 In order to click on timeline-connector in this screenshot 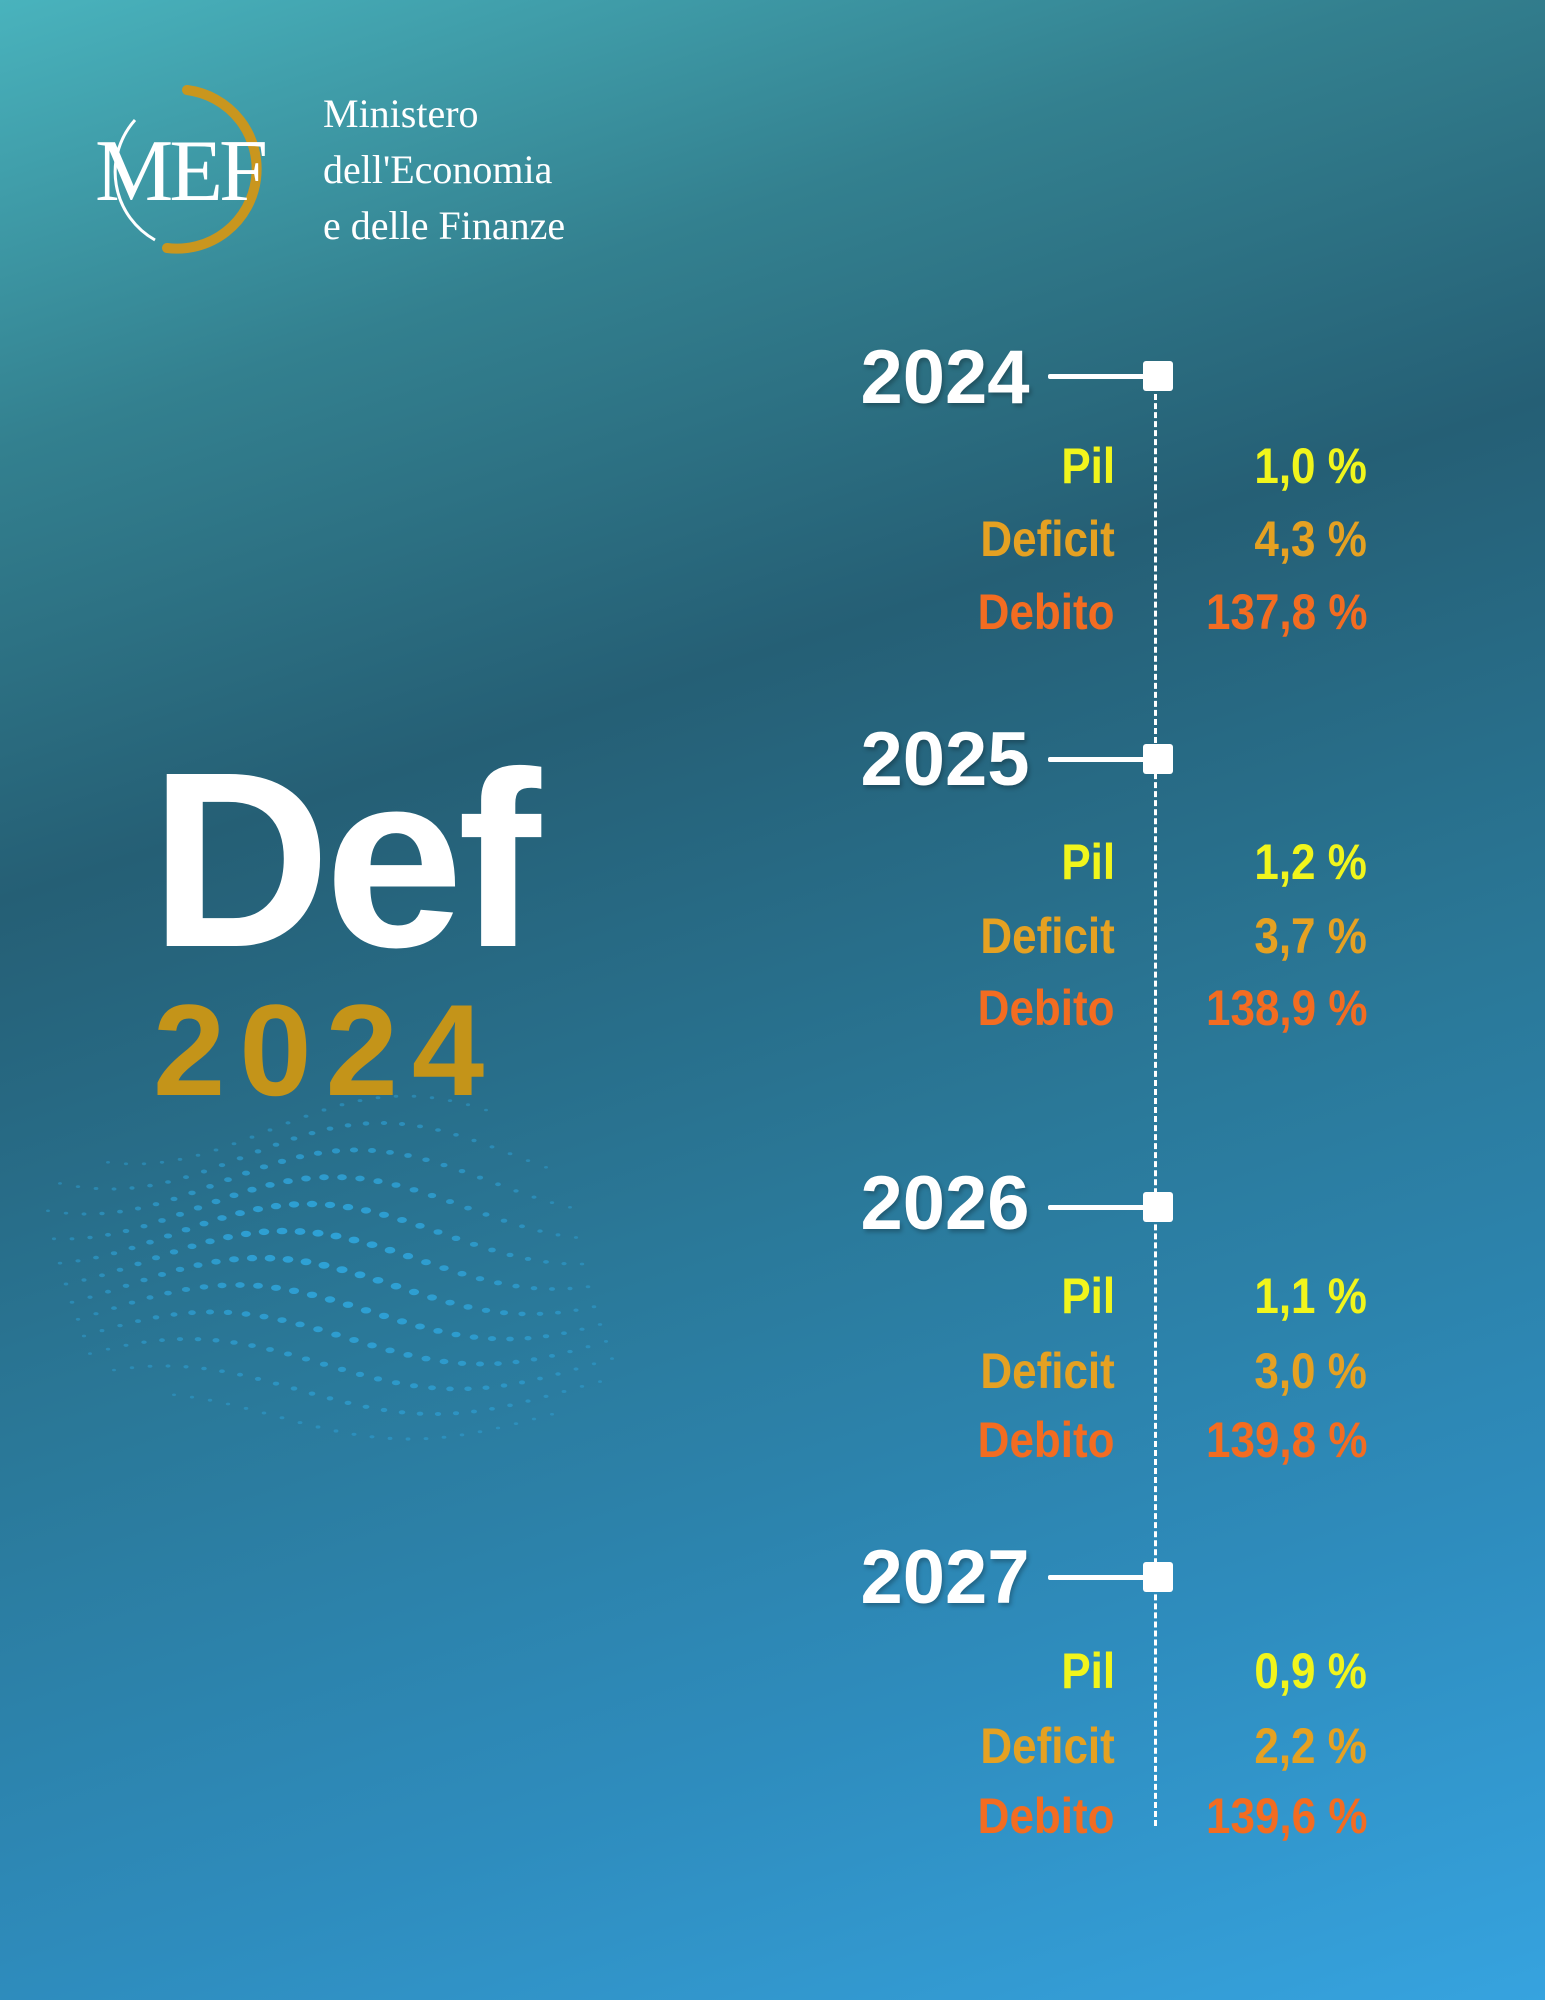, I will do `click(1103, 376)`.